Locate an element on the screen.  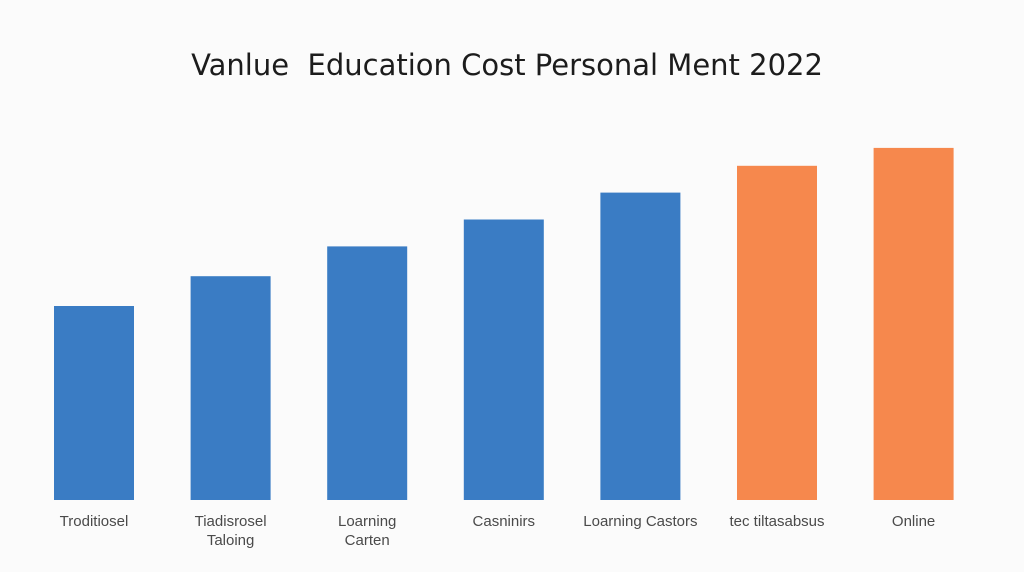
x-tick-label-line: Casninirs is located at coordinates (504, 521).